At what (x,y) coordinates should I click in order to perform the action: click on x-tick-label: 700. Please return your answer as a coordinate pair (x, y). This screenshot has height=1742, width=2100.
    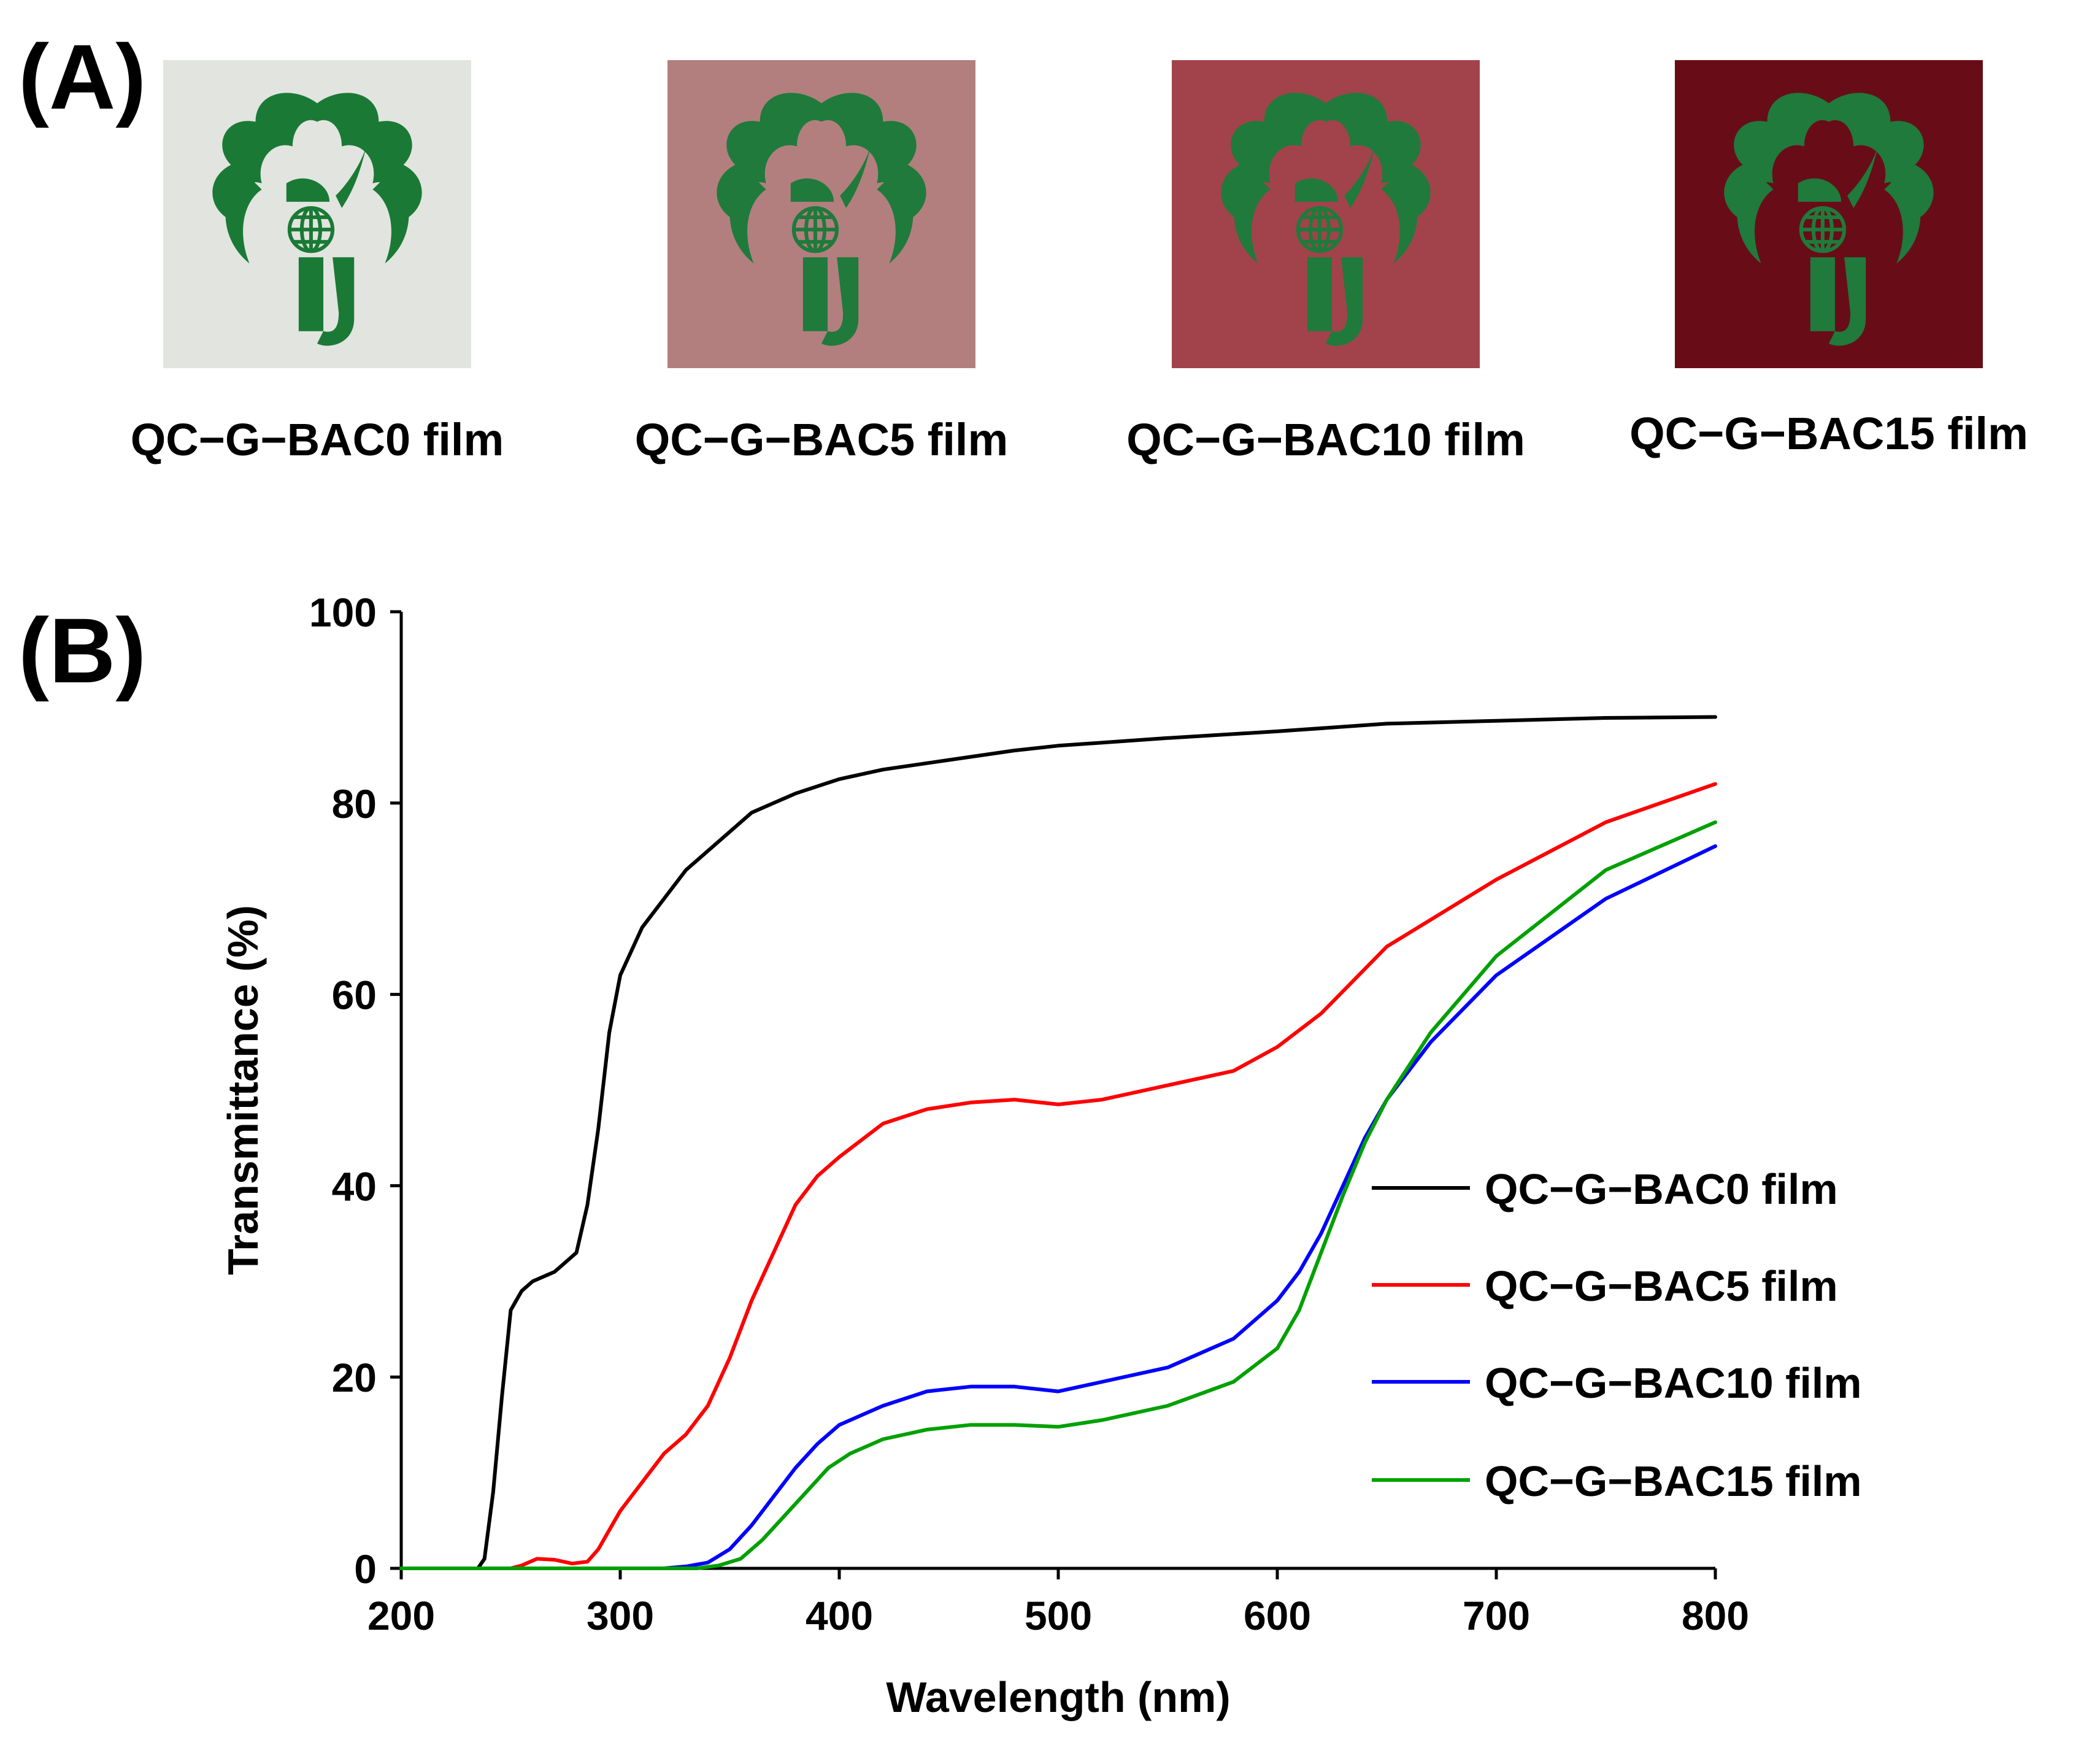
    Looking at the image, I should click on (1496, 1615).